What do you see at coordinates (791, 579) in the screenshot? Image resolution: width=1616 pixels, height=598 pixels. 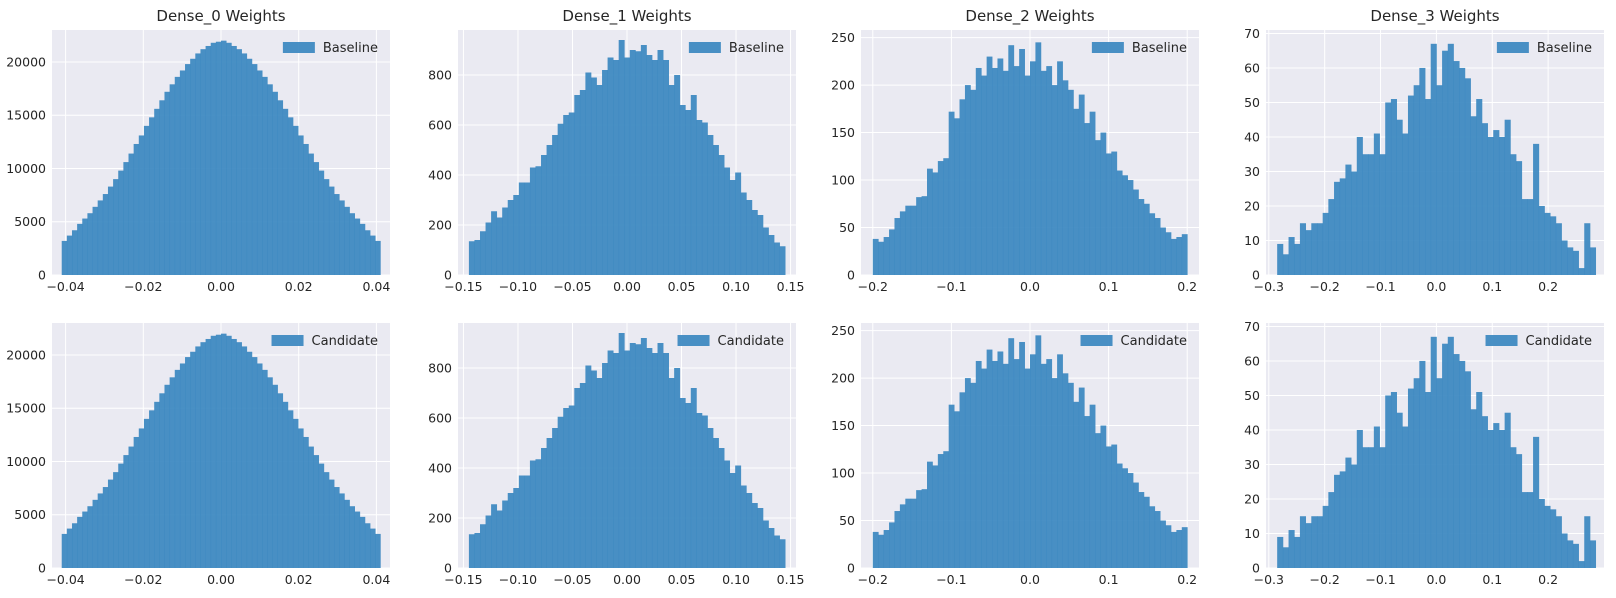 I see `x-tick-label: 0.15` at bounding box center [791, 579].